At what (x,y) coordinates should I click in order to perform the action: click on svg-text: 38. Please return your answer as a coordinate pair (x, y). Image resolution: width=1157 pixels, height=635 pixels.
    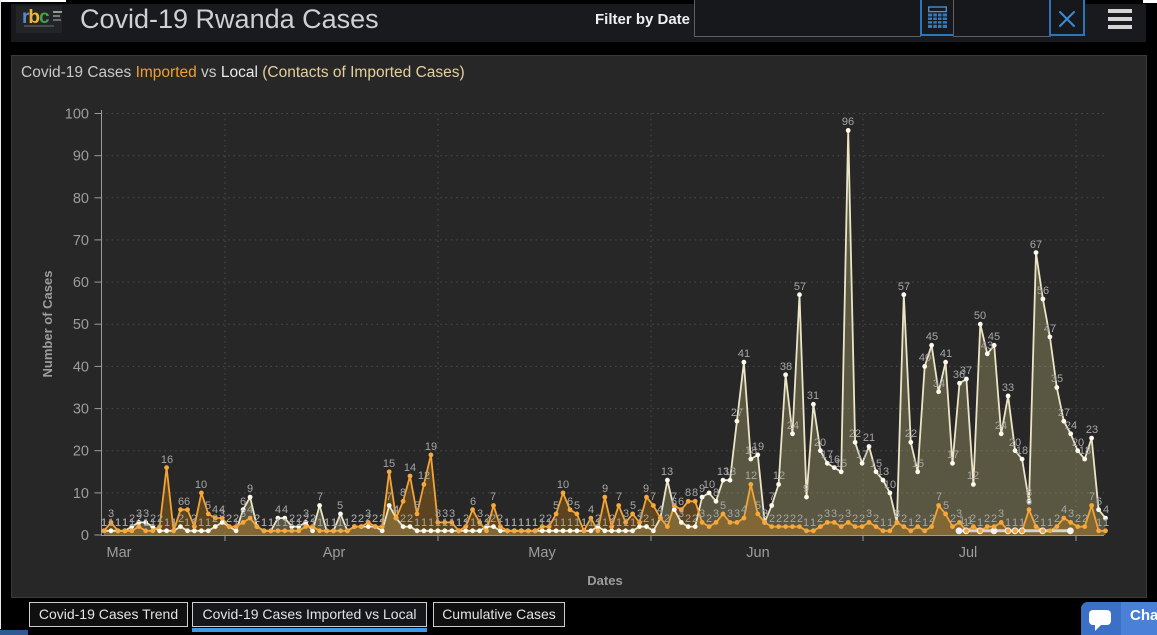
    Looking at the image, I should click on (786, 367).